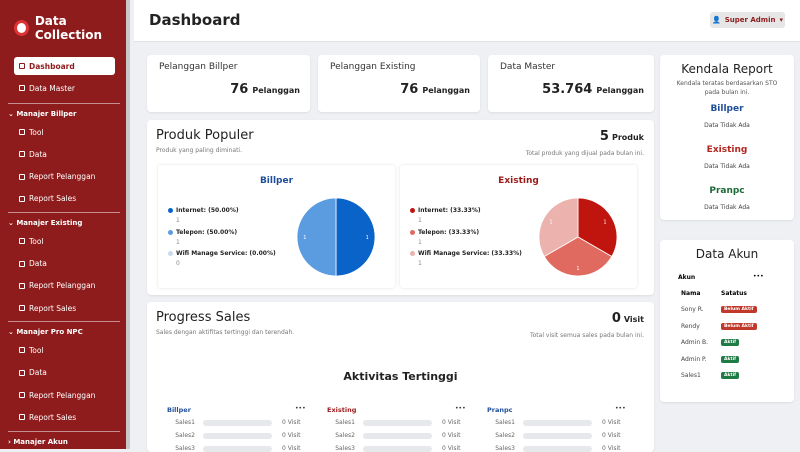 Image resolution: width=800 pixels, height=452 pixels. I want to click on total-number: 0, so click(616, 318).